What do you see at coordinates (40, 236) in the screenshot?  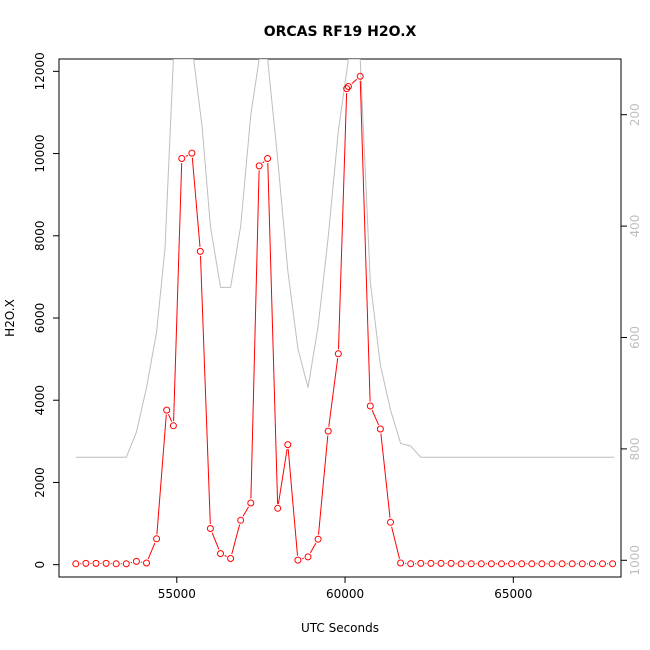 I see `y-tick-label: 8000` at bounding box center [40, 236].